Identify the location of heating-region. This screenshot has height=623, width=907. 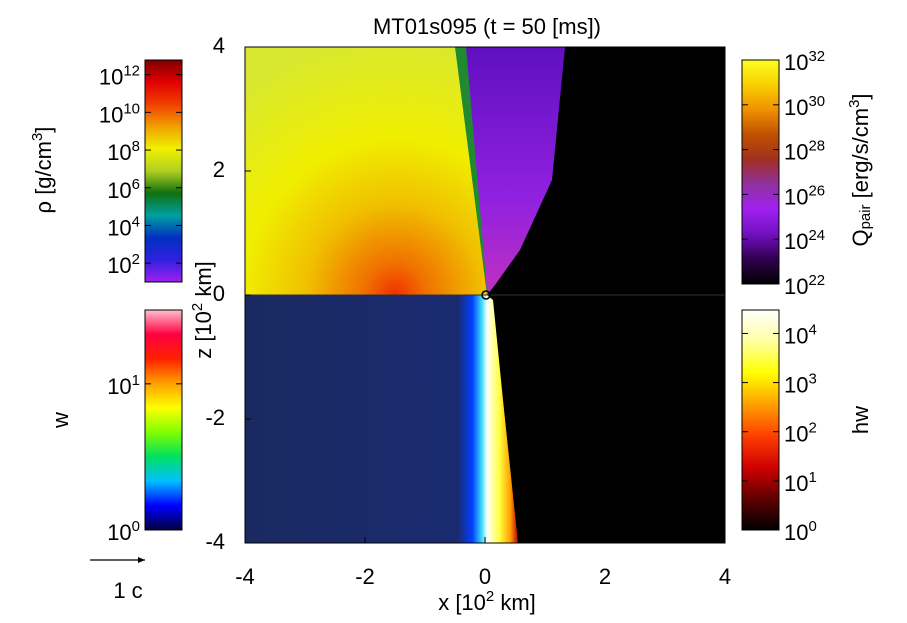
(526, 171).